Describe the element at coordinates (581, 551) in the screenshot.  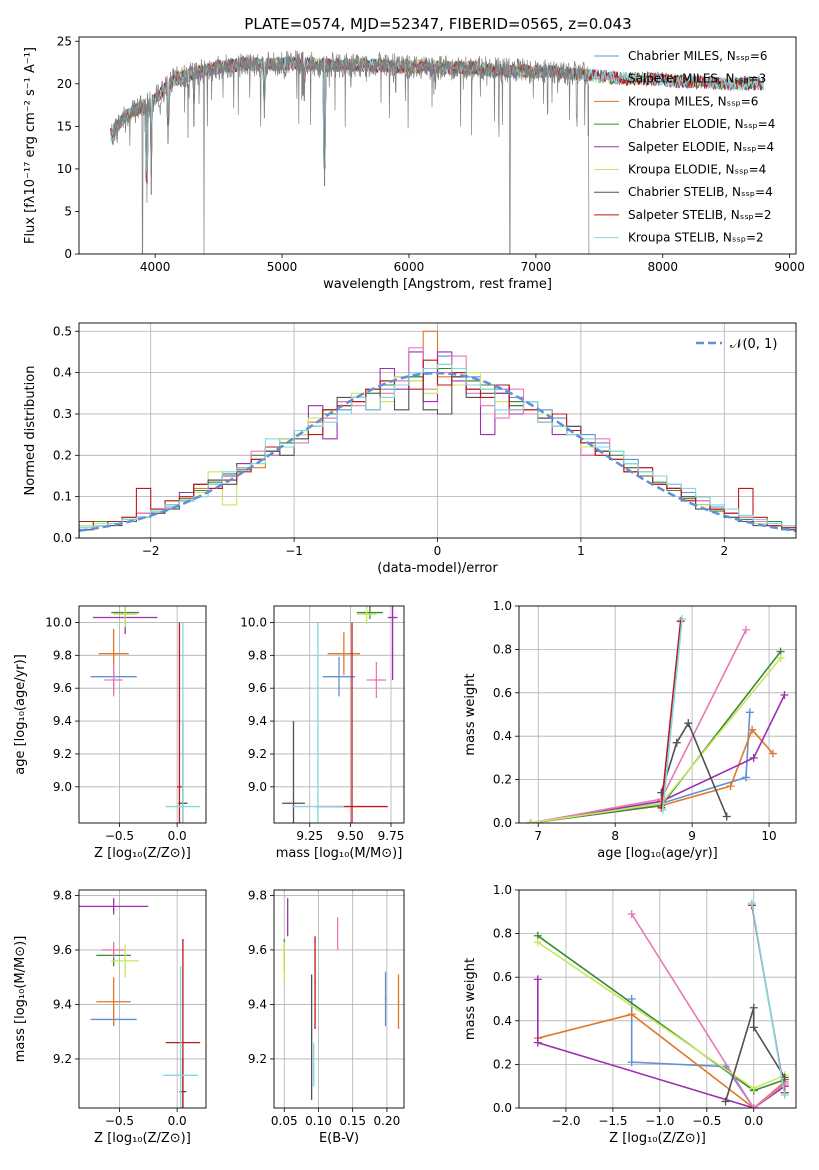
I see `x-tick-label: 1` at that location.